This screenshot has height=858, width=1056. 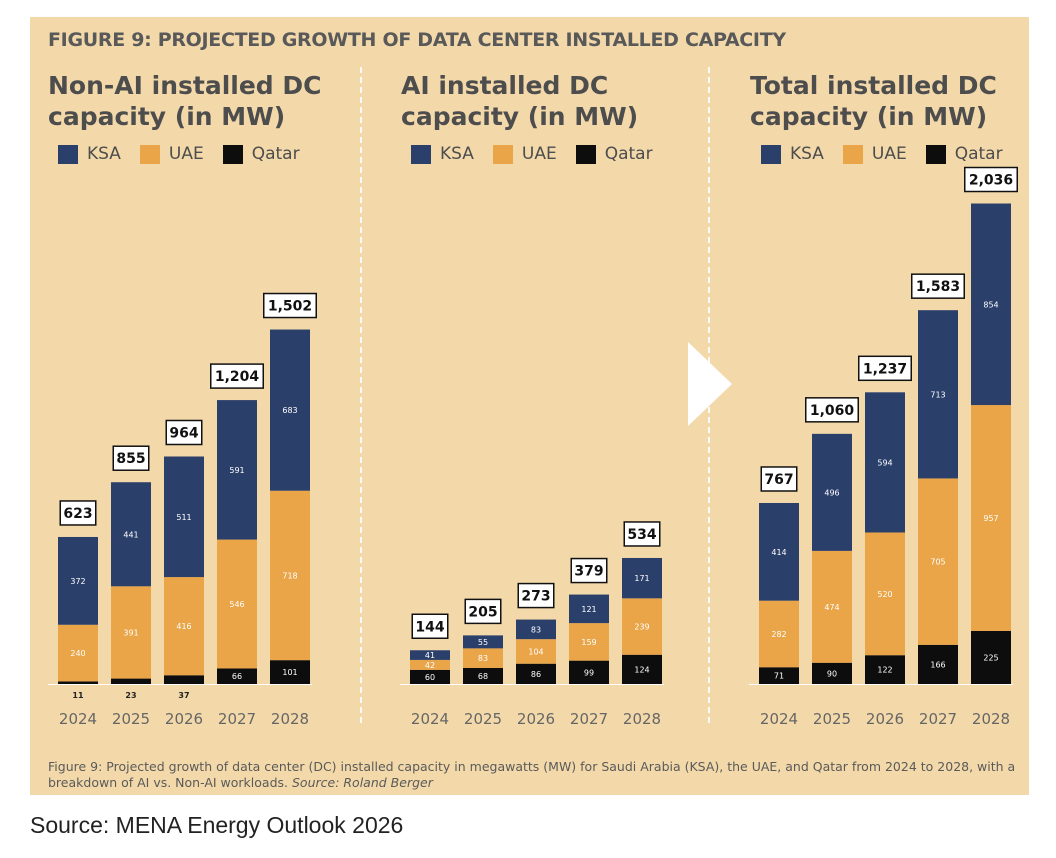 I want to click on bar-value-label-ksa: 511, so click(x=183, y=517).